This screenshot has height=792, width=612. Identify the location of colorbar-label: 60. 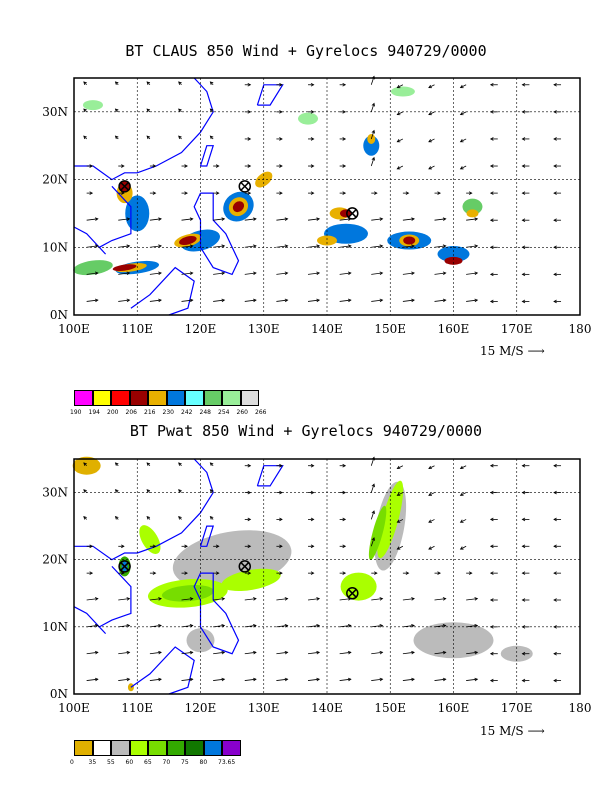
(129, 762).